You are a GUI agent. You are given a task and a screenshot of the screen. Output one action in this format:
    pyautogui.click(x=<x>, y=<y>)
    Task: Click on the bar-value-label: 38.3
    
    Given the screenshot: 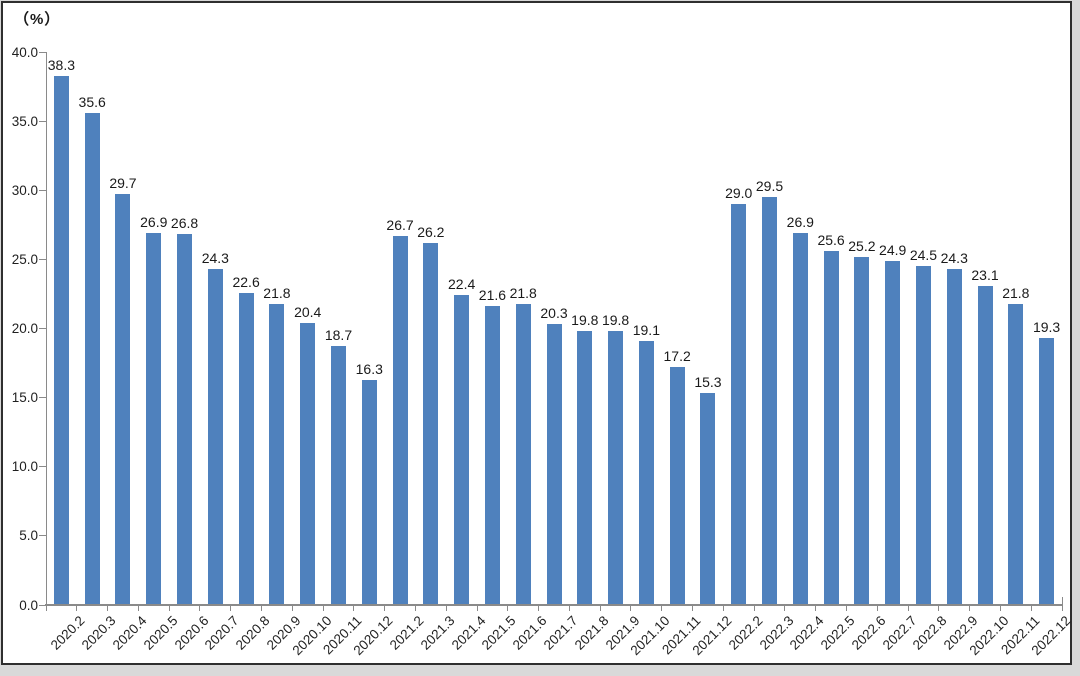 What is the action you would take?
    pyautogui.click(x=61, y=64)
    